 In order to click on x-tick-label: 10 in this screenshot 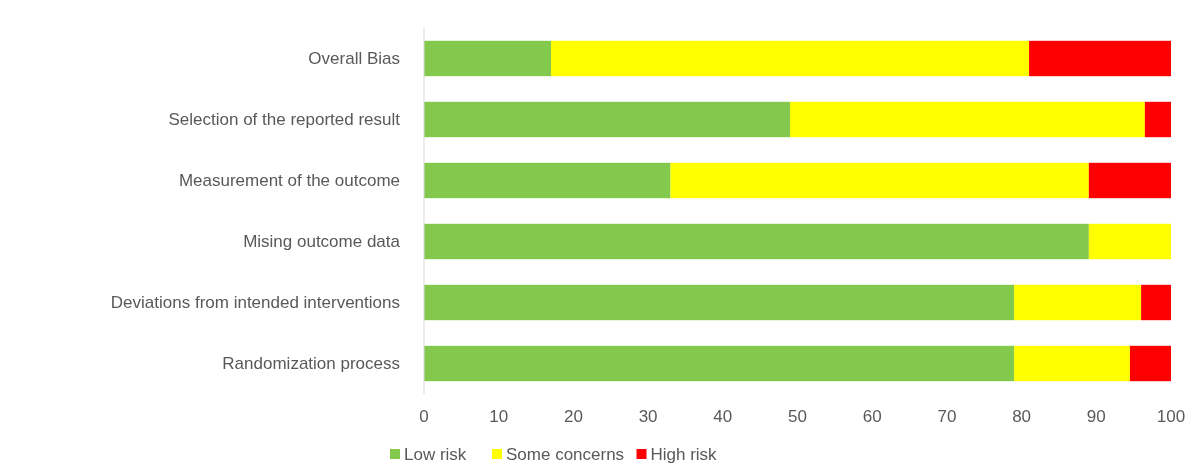, I will do `click(499, 416)`.